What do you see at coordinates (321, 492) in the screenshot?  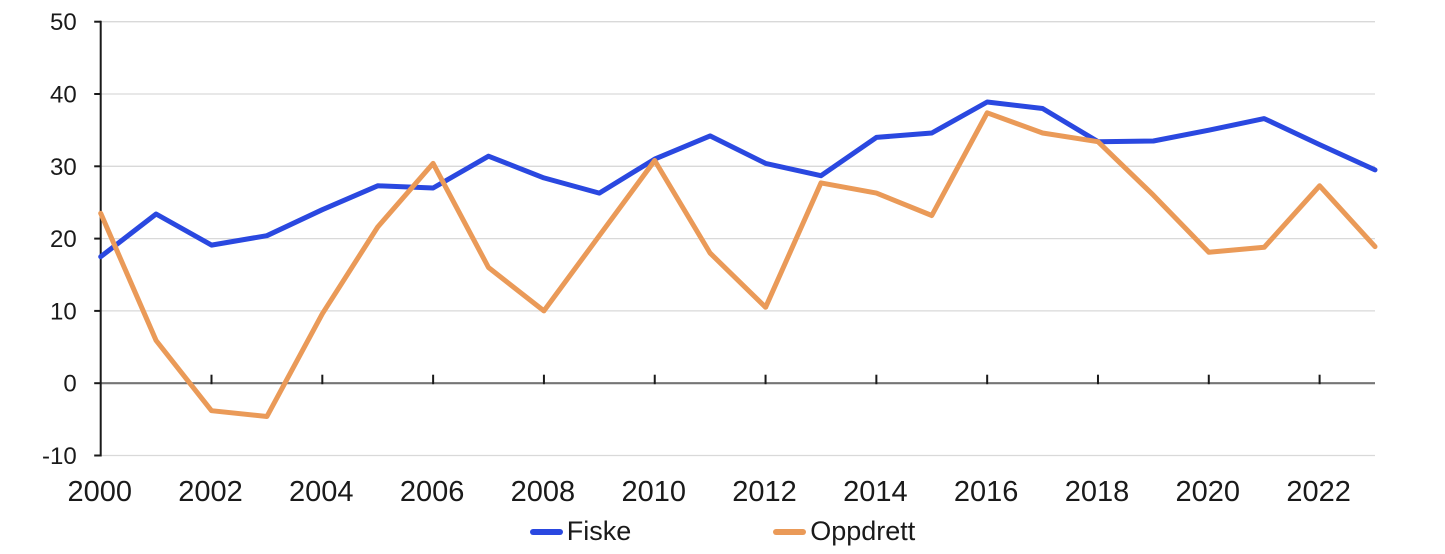 I see `x-tick-label: 2004` at bounding box center [321, 492].